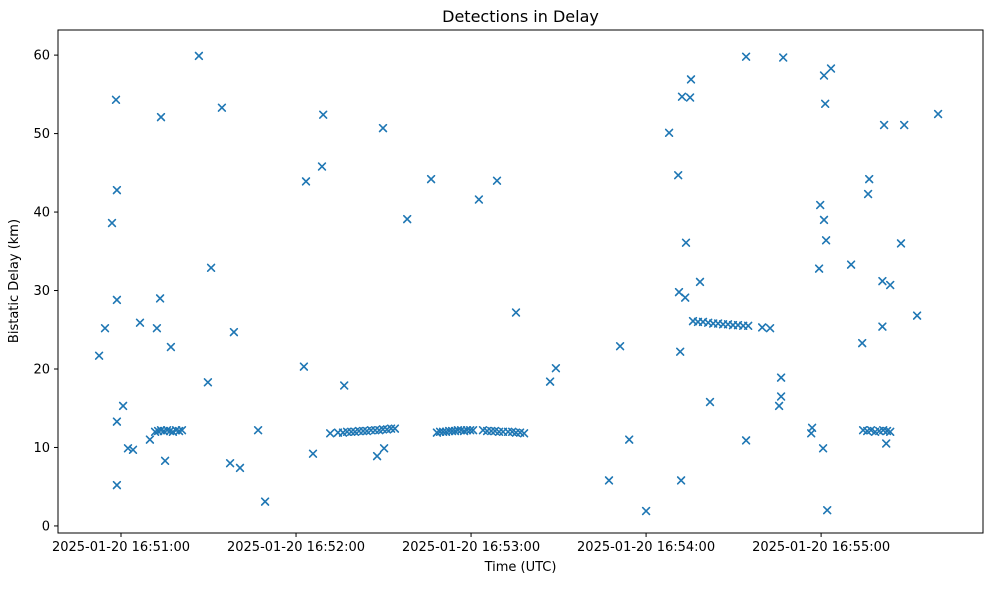 The image size is (989, 590). What do you see at coordinates (41, 56) in the screenshot?
I see `y-axis-tick-label: 60` at bounding box center [41, 56].